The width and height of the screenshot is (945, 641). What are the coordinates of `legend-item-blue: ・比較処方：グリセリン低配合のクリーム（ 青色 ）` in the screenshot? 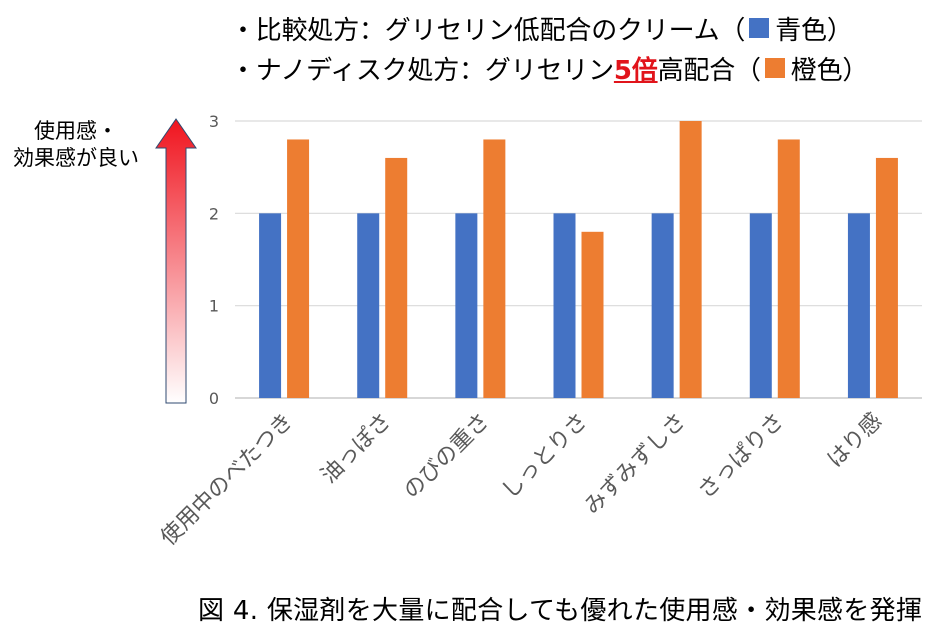 It's located at (580, 28).